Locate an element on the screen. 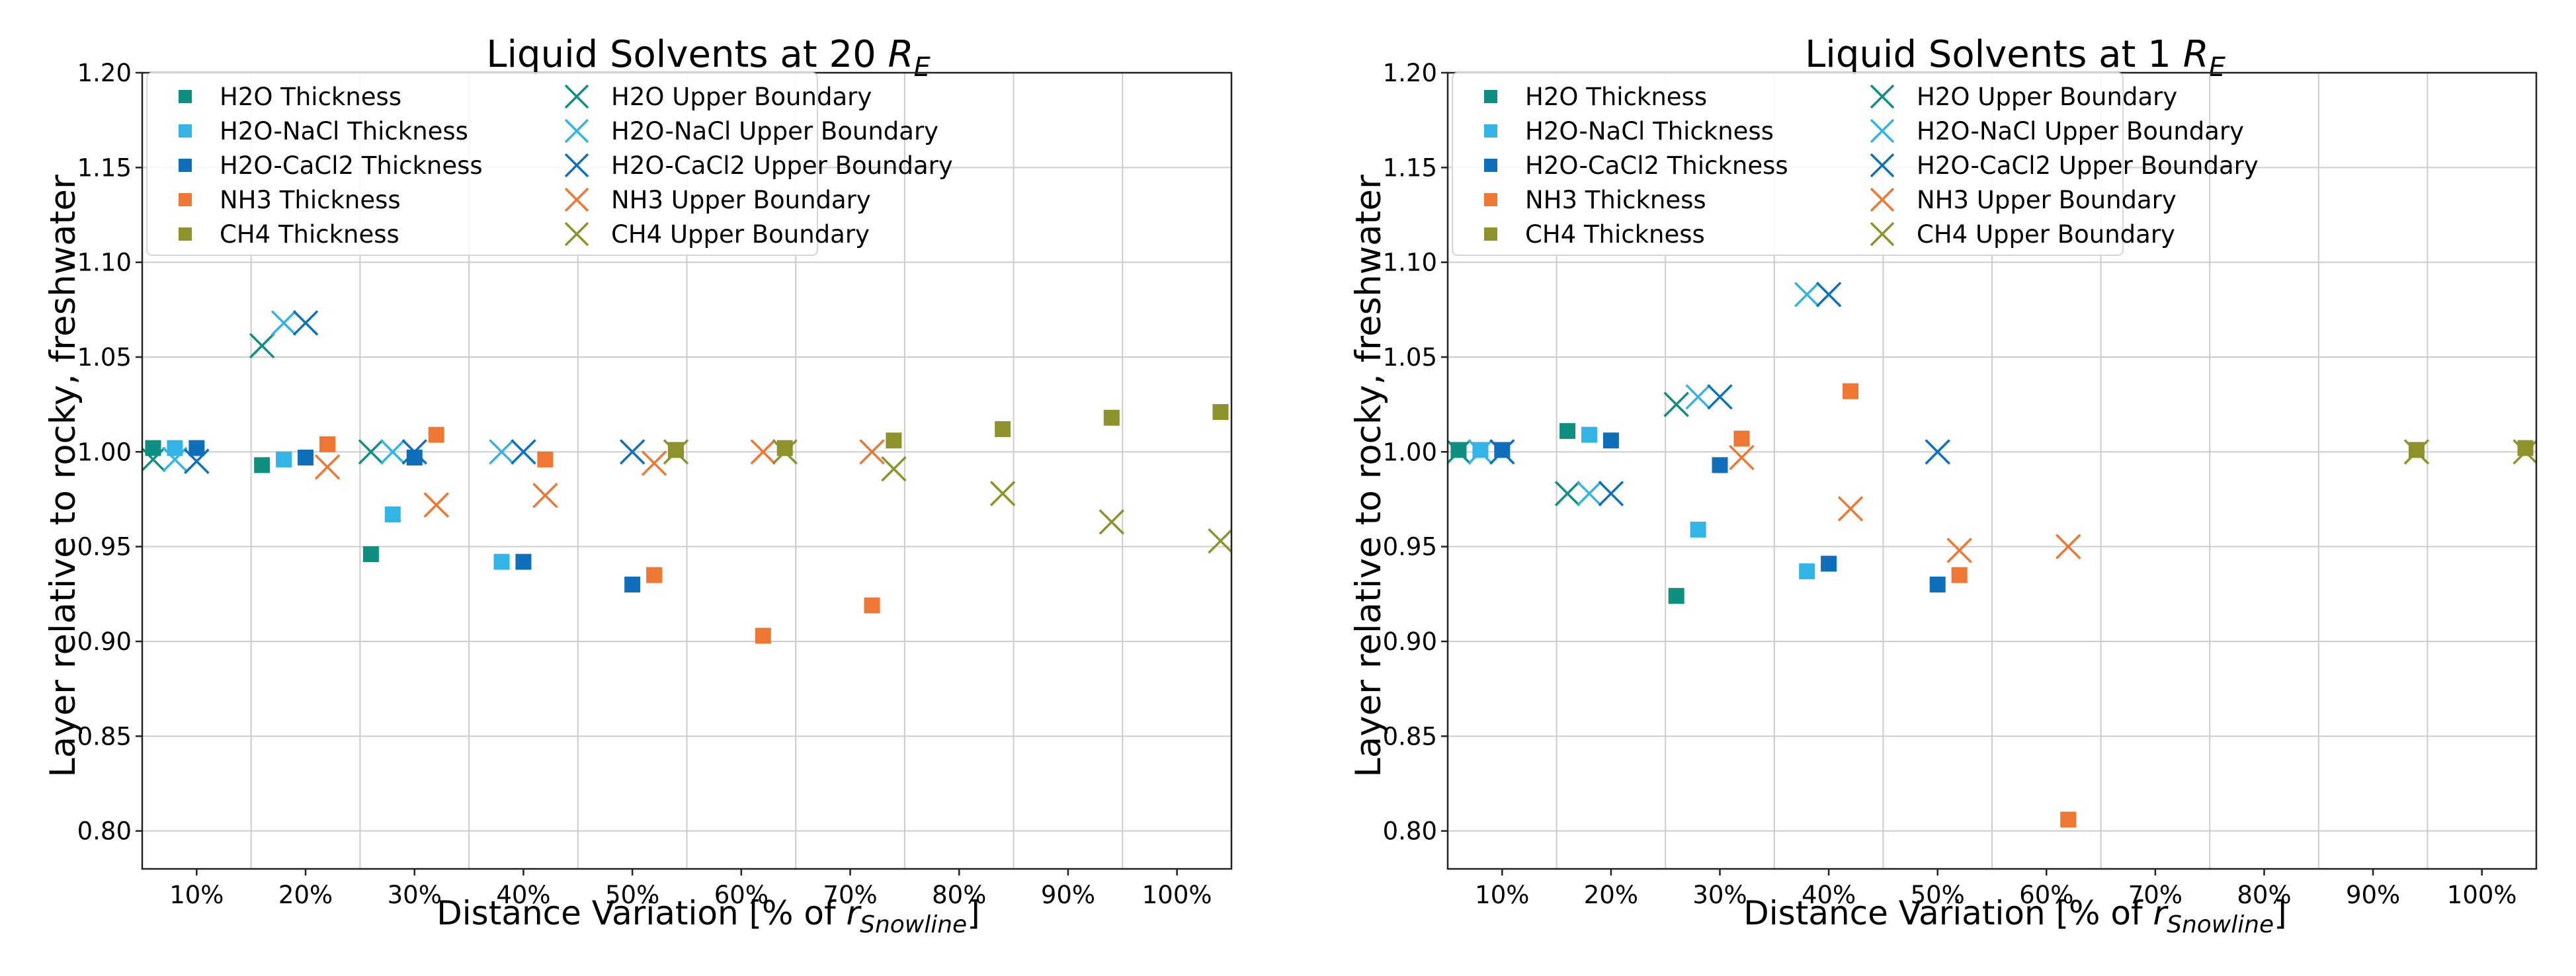 The image size is (2576, 976). x-axis-label: Distance Variation [% of rSnowline] is located at coordinates (2014, 916).